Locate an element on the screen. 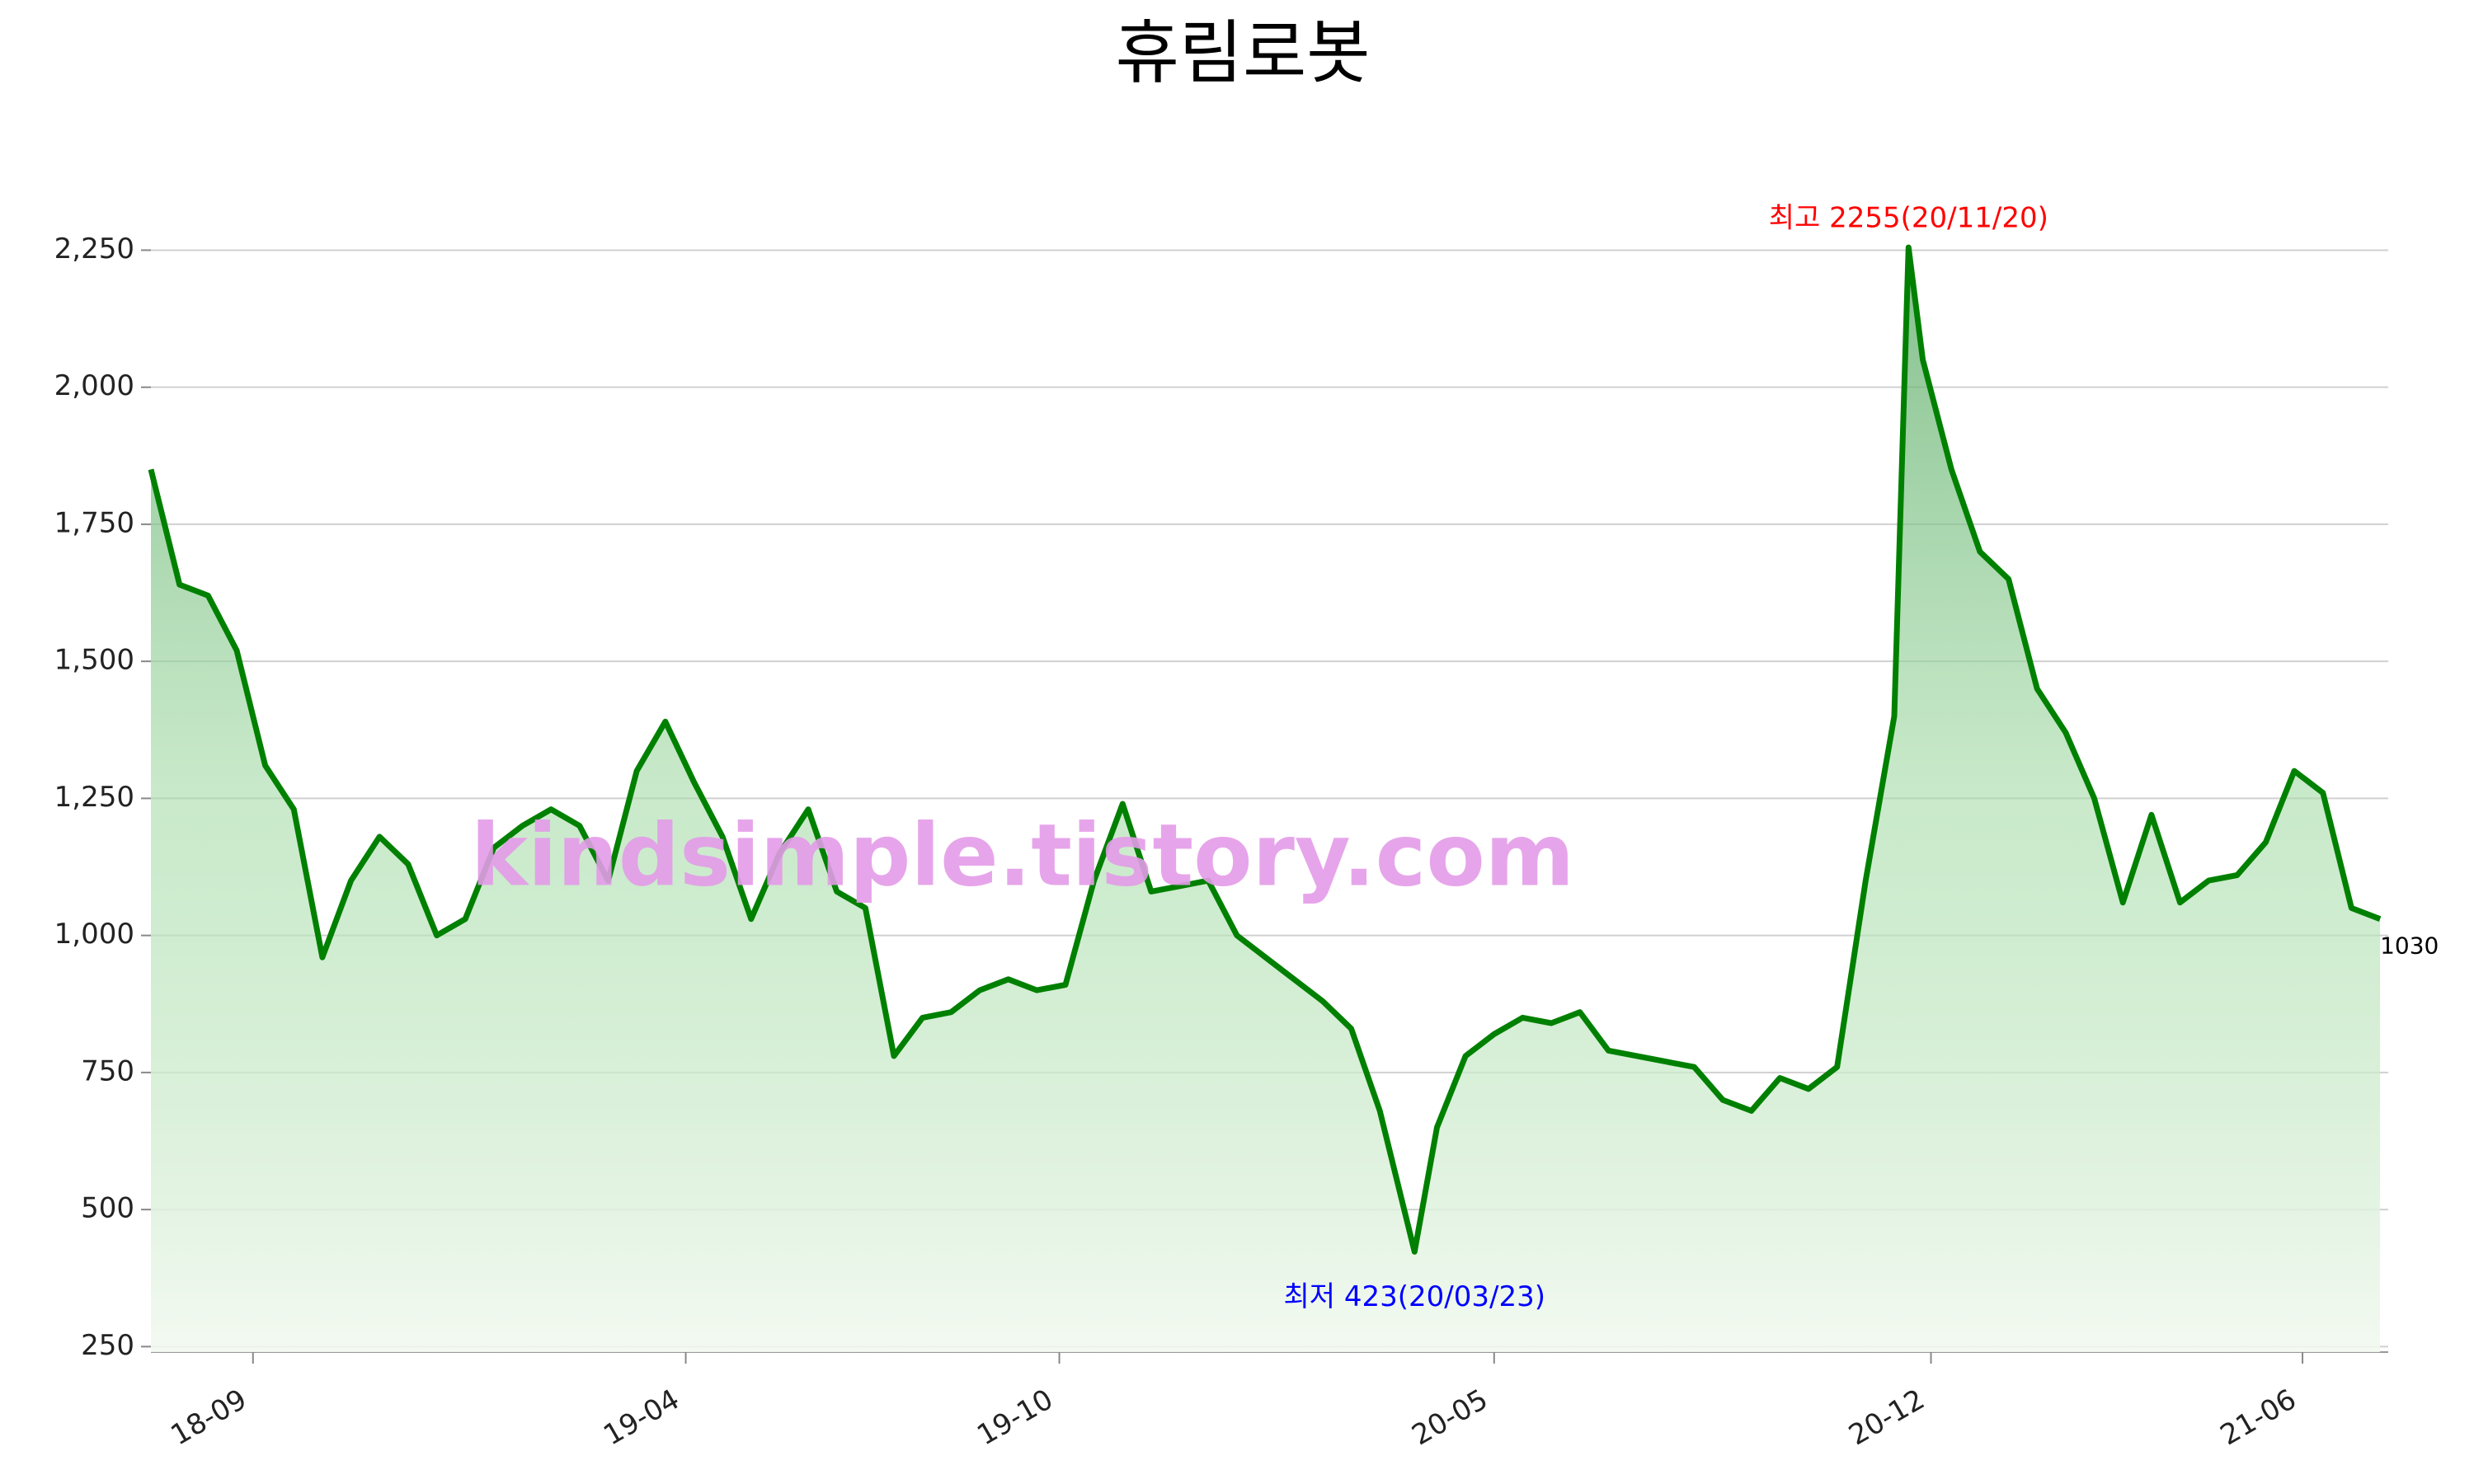 The width and height of the screenshot is (2474, 1484). x-tick-label: 20-12 is located at coordinates (1887, 1417).